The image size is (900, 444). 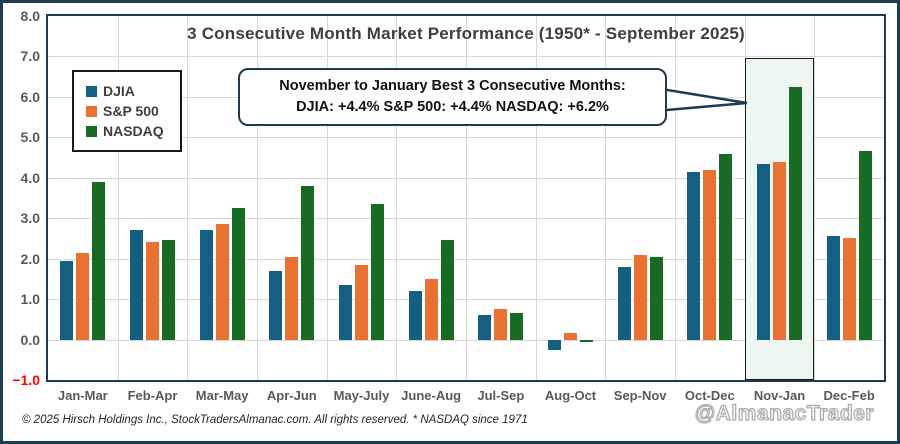 What do you see at coordinates (849, 395) in the screenshot?
I see `x-tick-label: Dec-Feb` at bounding box center [849, 395].